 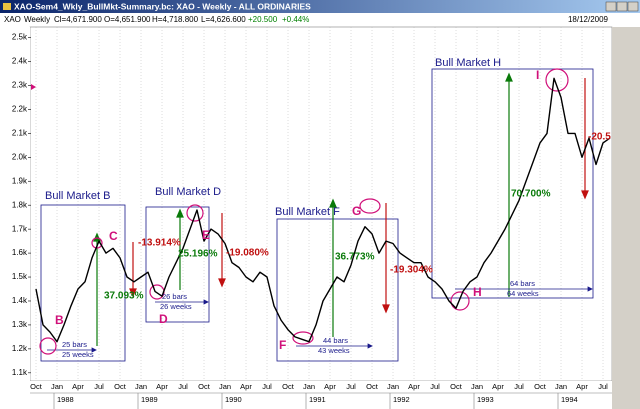 What do you see at coordinates (149, 399) in the screenshot?
I see `year-label: 1989` at bounding box center [149, 399].